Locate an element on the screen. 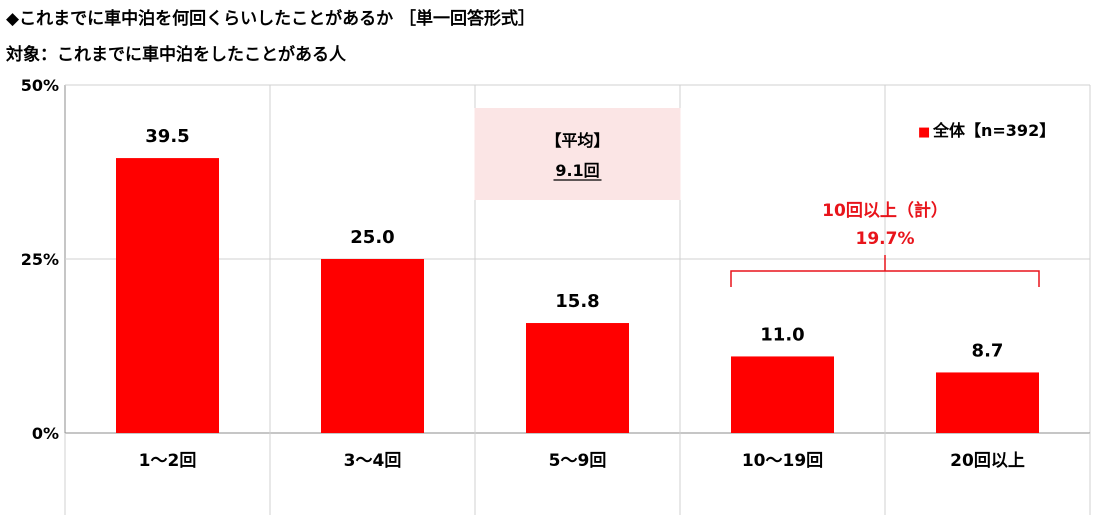 The image size is (1100, 515). x-tick-label: 1～2回 is located at coordinates (168, 461).